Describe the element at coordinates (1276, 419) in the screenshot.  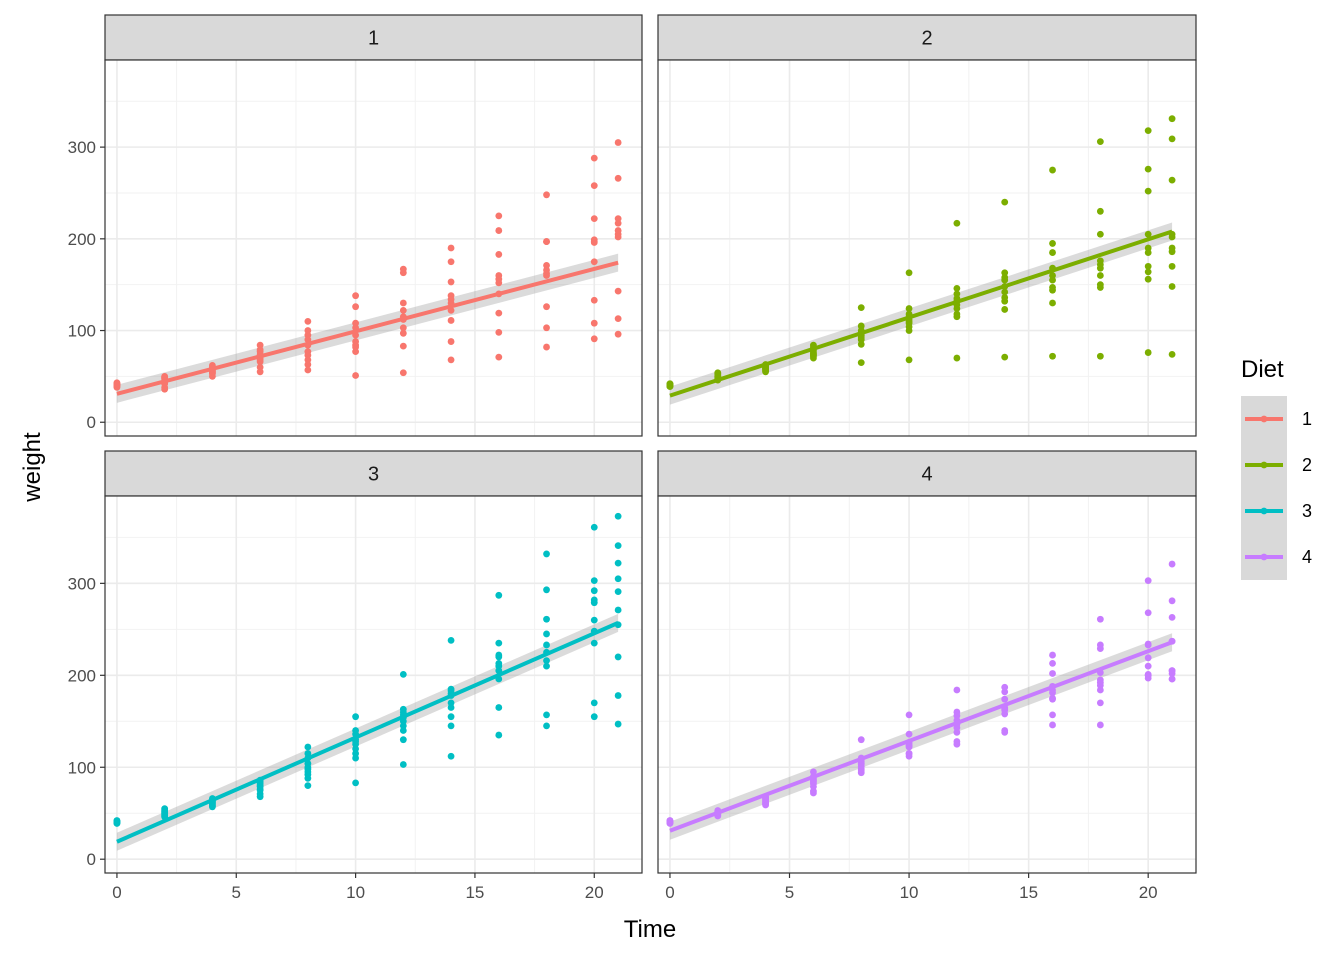
I see `legend-key-1: 1` at that location.